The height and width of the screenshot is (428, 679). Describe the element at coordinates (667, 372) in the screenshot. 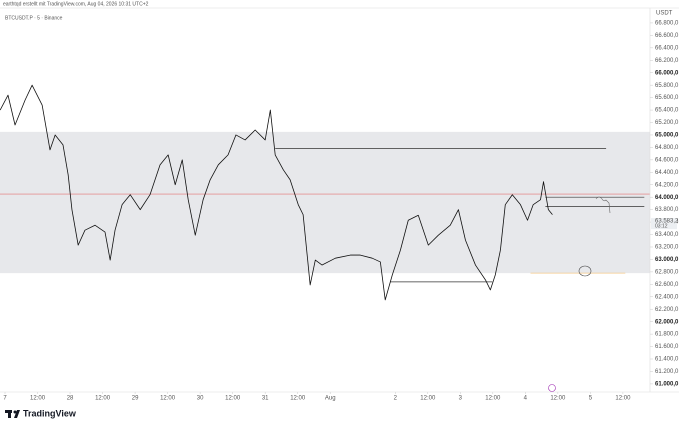

I see `y-tick-label: 61.200,0` at that location.